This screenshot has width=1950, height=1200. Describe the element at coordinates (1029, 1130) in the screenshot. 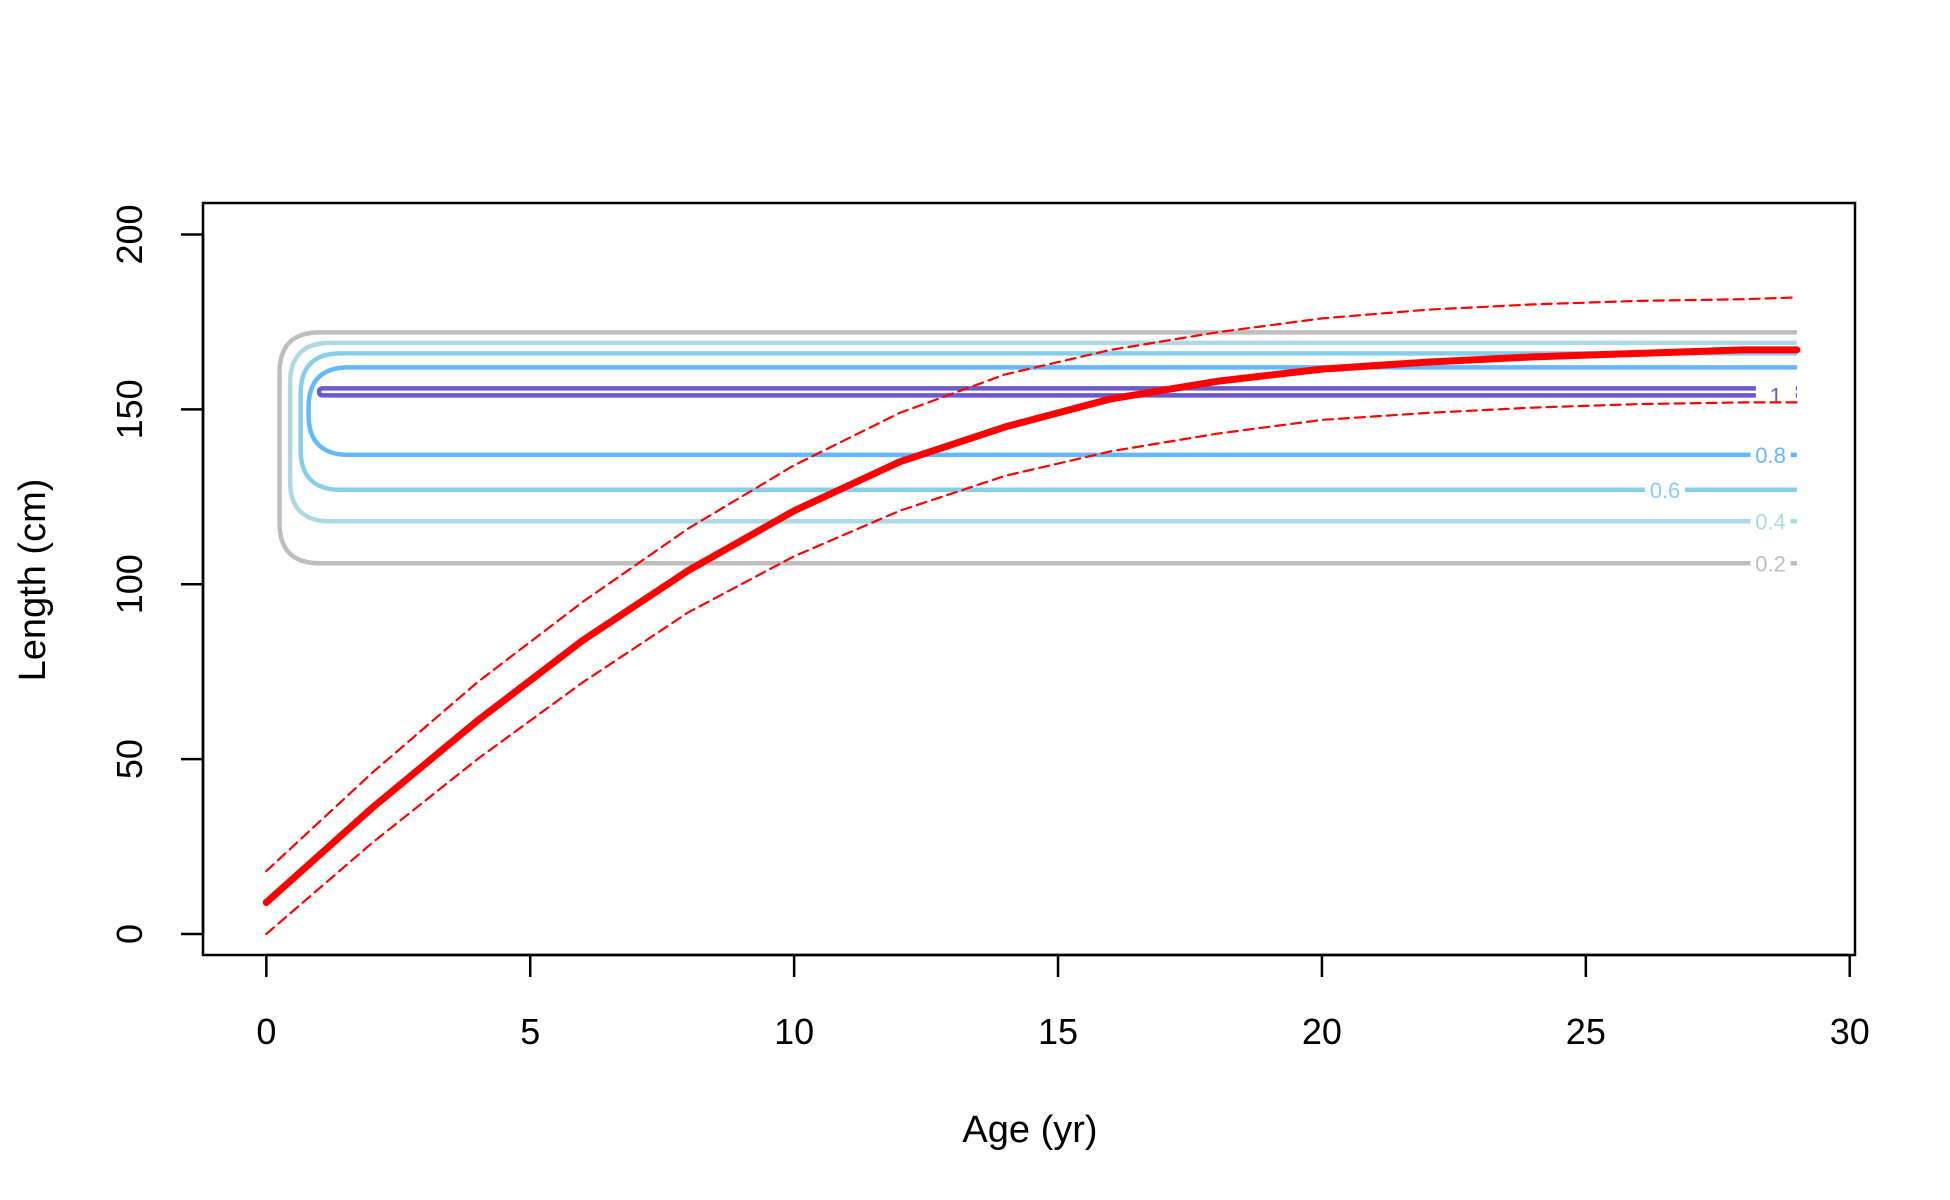

I see `x-axis-title: Age (yr)` at that location.